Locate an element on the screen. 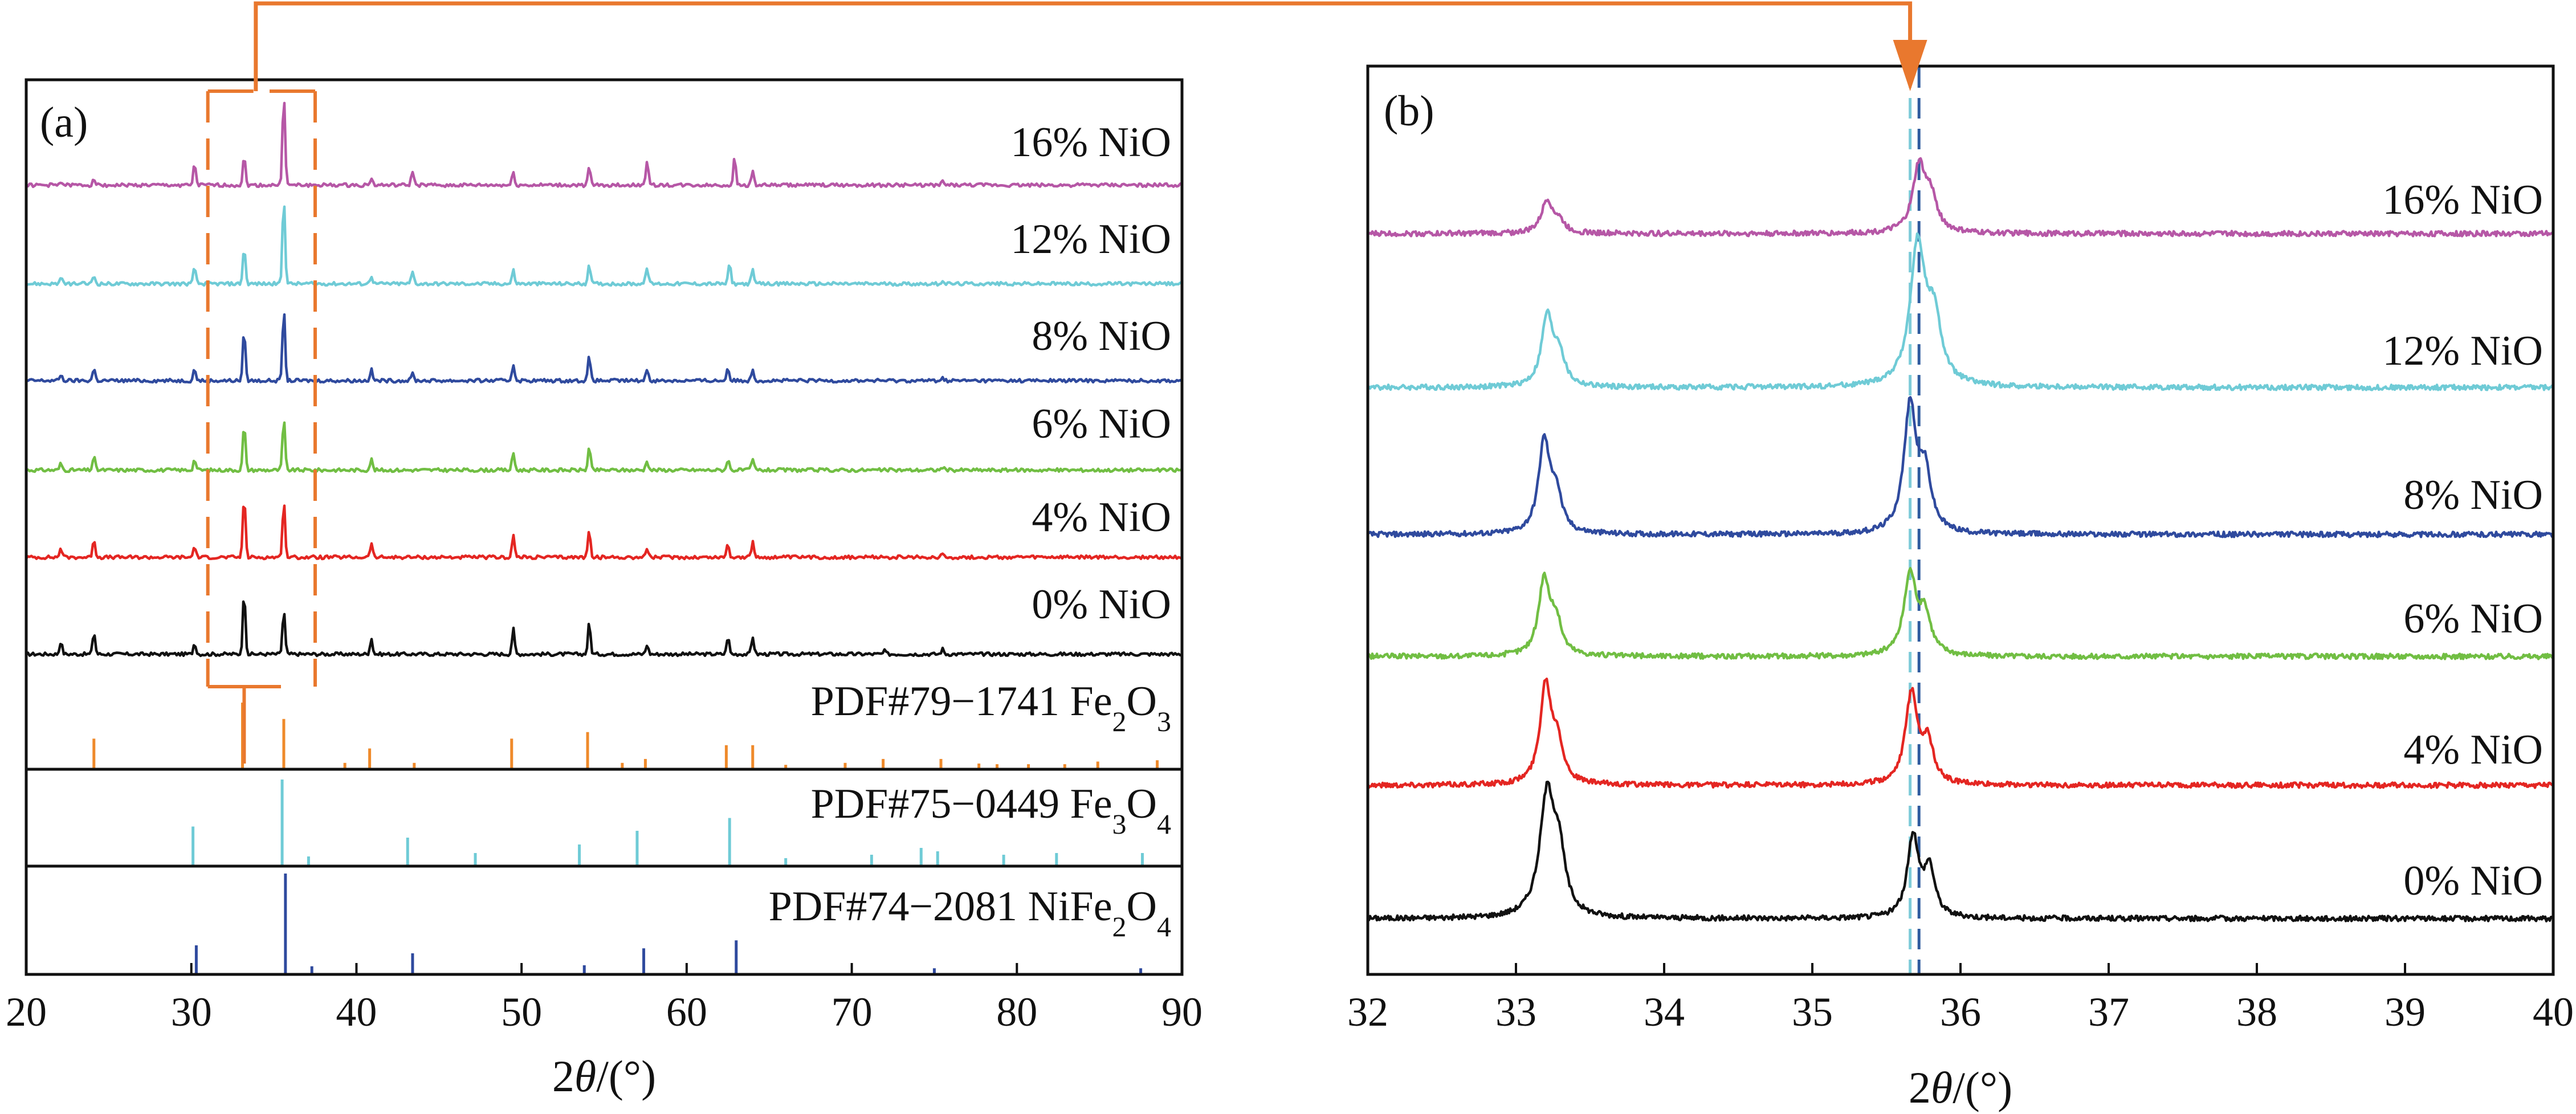  series-label-b-16-nio: 16% NiO is located at coordinates (2462, 200).